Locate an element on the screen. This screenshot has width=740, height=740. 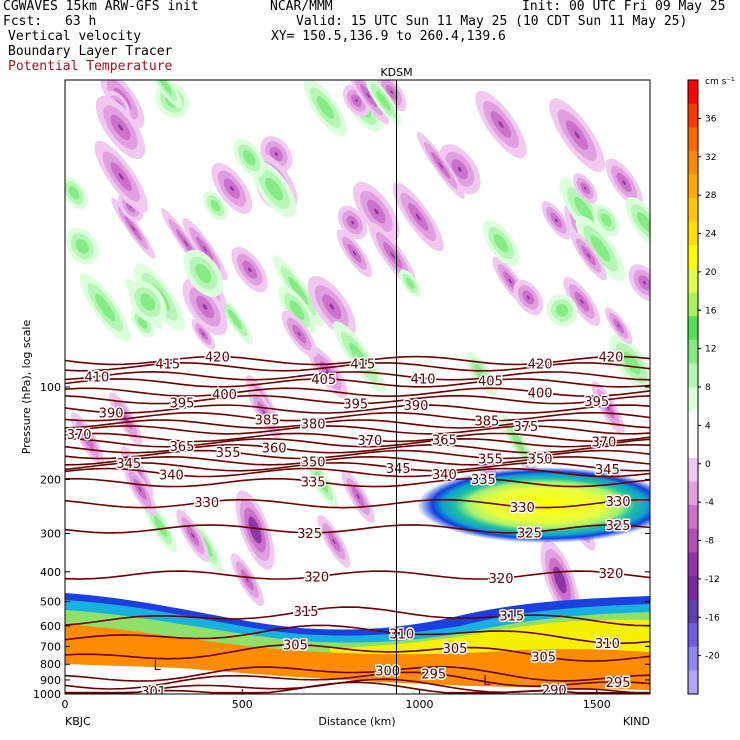
isentrope-label: 301 is located at coordinates (153, 692).